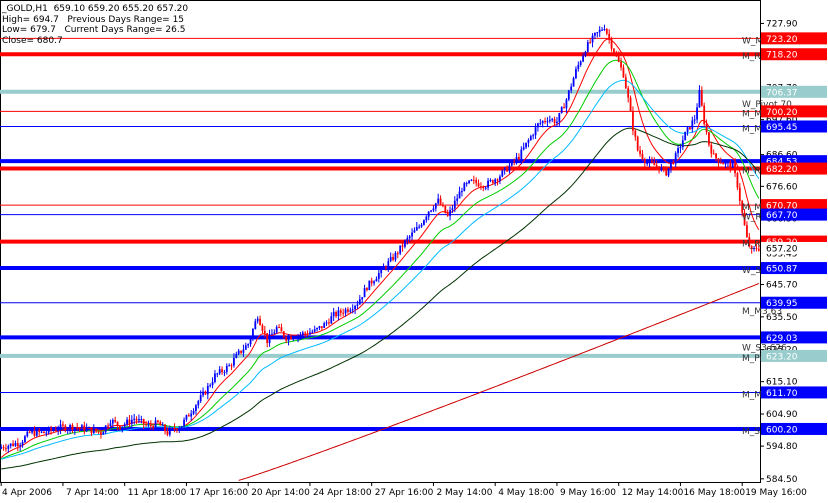  Describe the element at coordinates (27, 493) in the screenshot. I see `x-tick-label: 4 Apr 2006` at that location.